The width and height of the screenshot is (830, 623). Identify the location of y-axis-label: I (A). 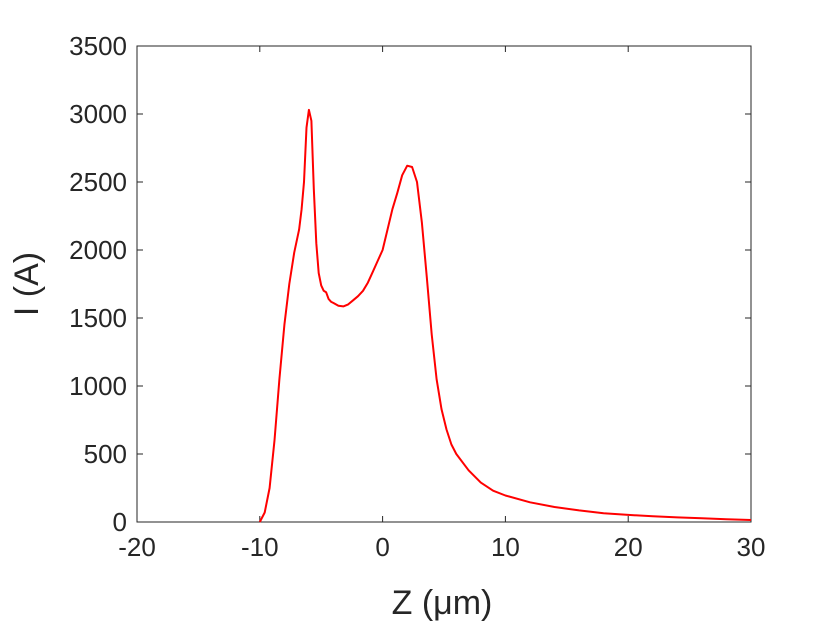
(27, 284).